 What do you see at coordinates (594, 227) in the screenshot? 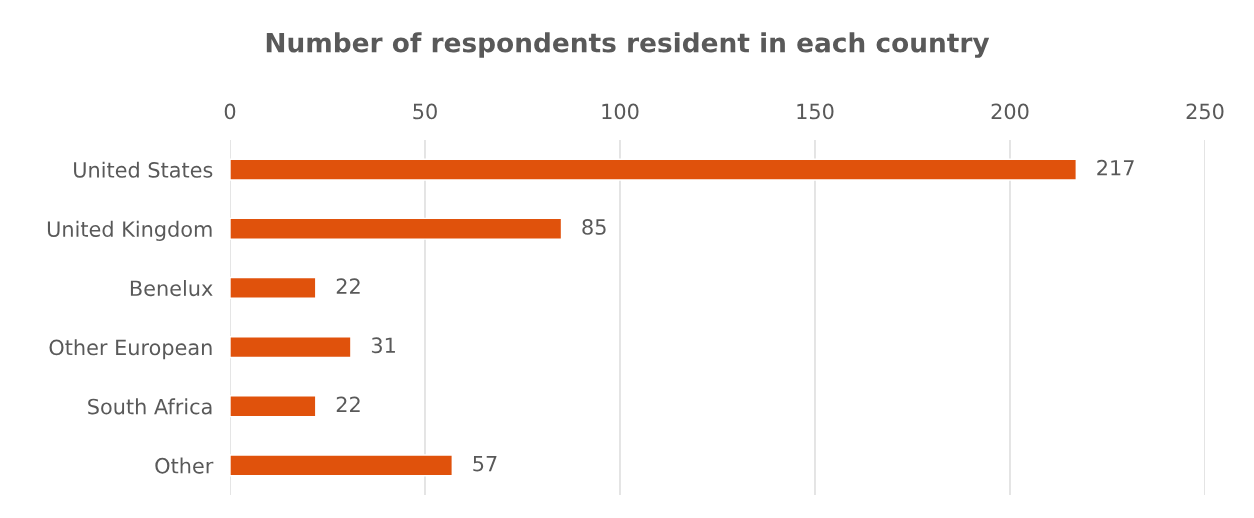
I see `data-label: 85` at bounding box center [594, 227].